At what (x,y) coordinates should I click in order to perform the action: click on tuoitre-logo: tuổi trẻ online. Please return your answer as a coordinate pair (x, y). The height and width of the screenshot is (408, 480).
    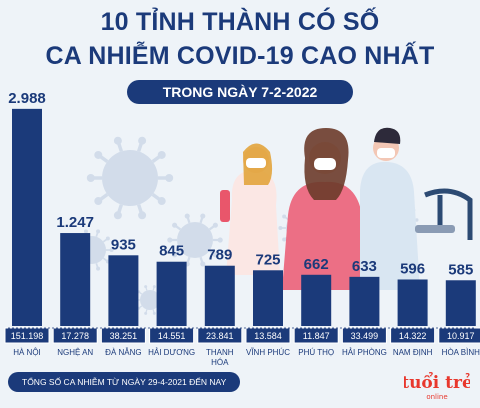
    Looking at the image, I should click on (437, 386).